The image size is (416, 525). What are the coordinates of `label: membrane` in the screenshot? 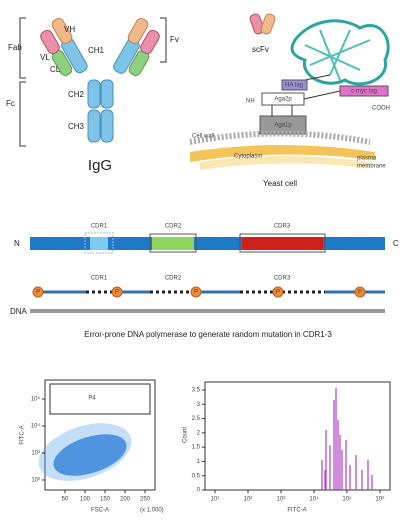 It's located at (371, 167).